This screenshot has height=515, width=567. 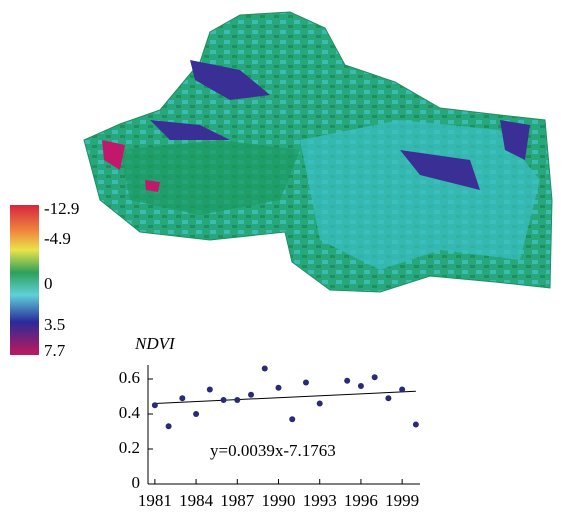 I want to click on region-highland, so click(x=420, y=195).